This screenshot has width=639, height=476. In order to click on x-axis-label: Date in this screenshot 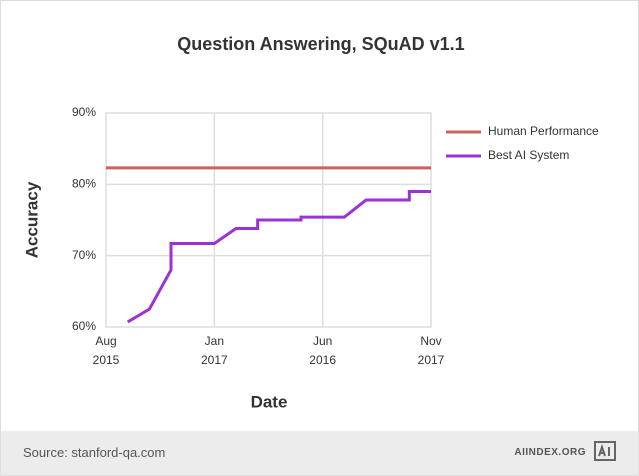, I will do `click(269, 401)`.